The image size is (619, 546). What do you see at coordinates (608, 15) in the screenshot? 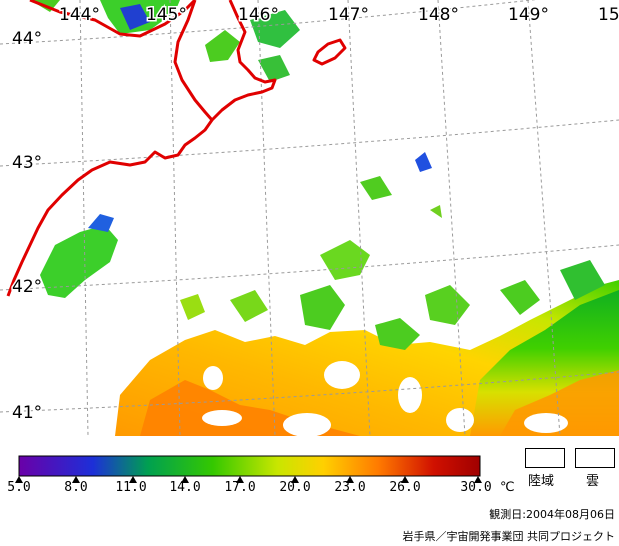
I see `longitude-label: 15` at bounding box center [608, 15].